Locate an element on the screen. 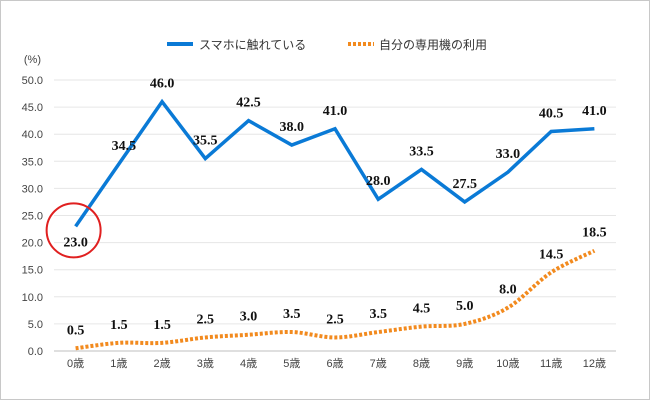 The height and width of the screenshot is (400, 650). data-label: 8.0 is located at coordinates (508, 290).